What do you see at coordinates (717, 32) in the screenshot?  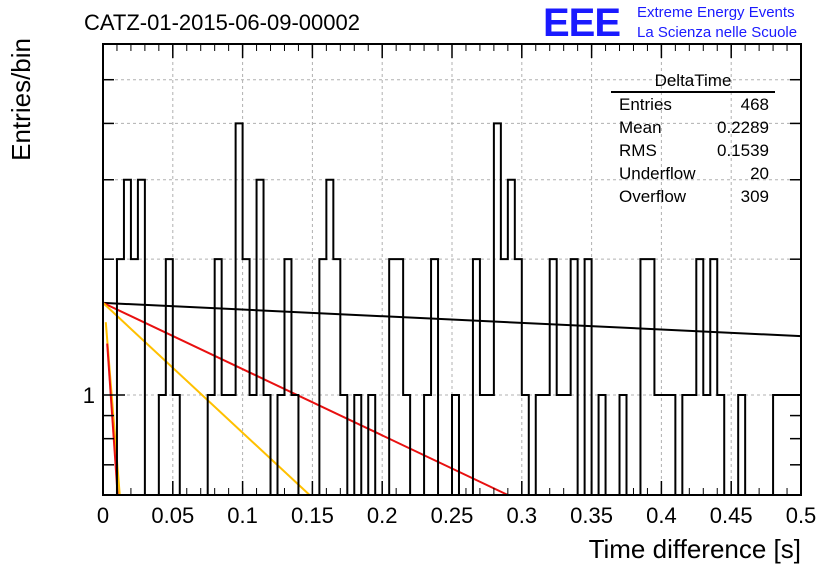 I see `logo-line-2: La Scienza nelle Scuole` at bounding box center [717, 32].